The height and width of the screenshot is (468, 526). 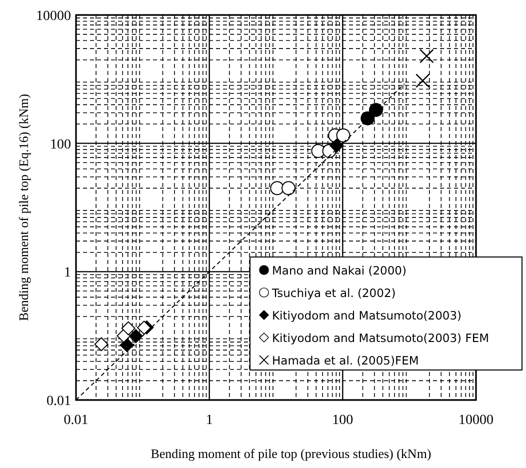 What do you see at coordinates (345, 361) in the screenshot?
I see `legend-label: Hamada et al. (2005)FEM` at bounding box center [345, 361].